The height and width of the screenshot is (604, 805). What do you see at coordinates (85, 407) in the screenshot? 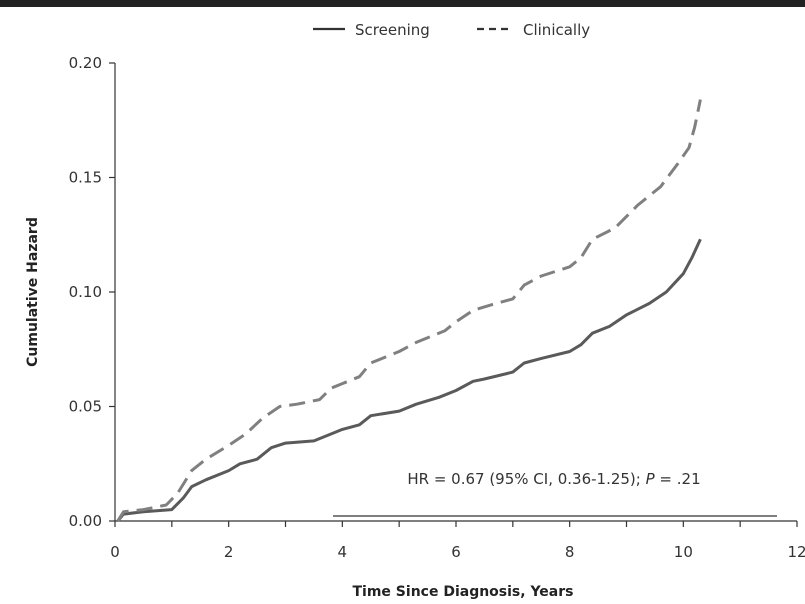
I see `y-tick-label: 0.05` at bounding box center [85, 407].